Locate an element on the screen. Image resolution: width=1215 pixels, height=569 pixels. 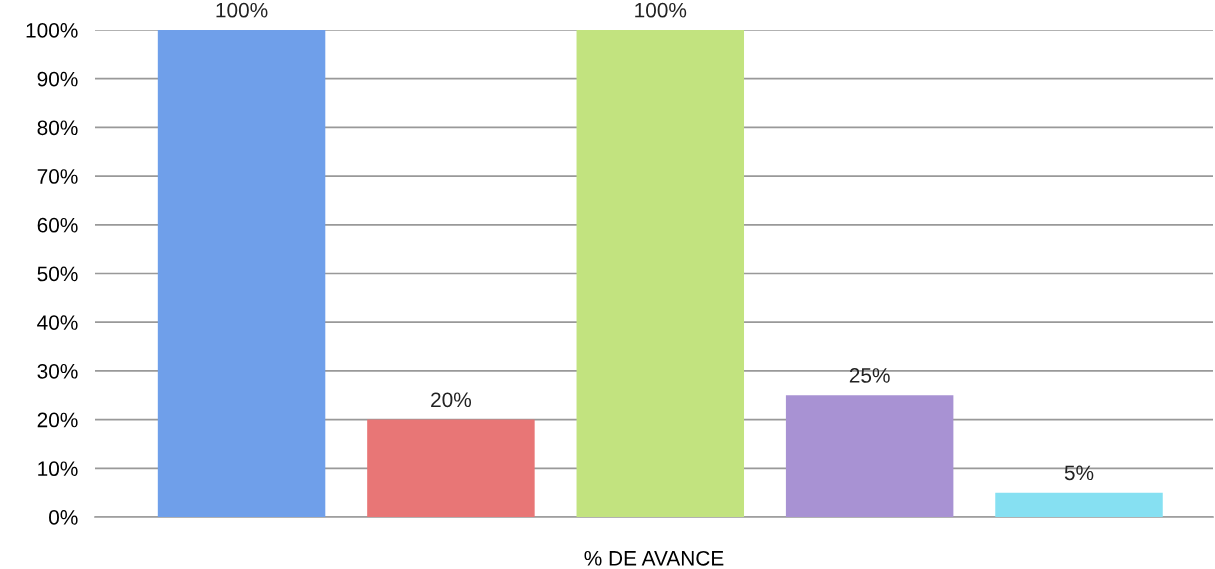
y-tick-label: 60% is located at coordinates (57, 225).